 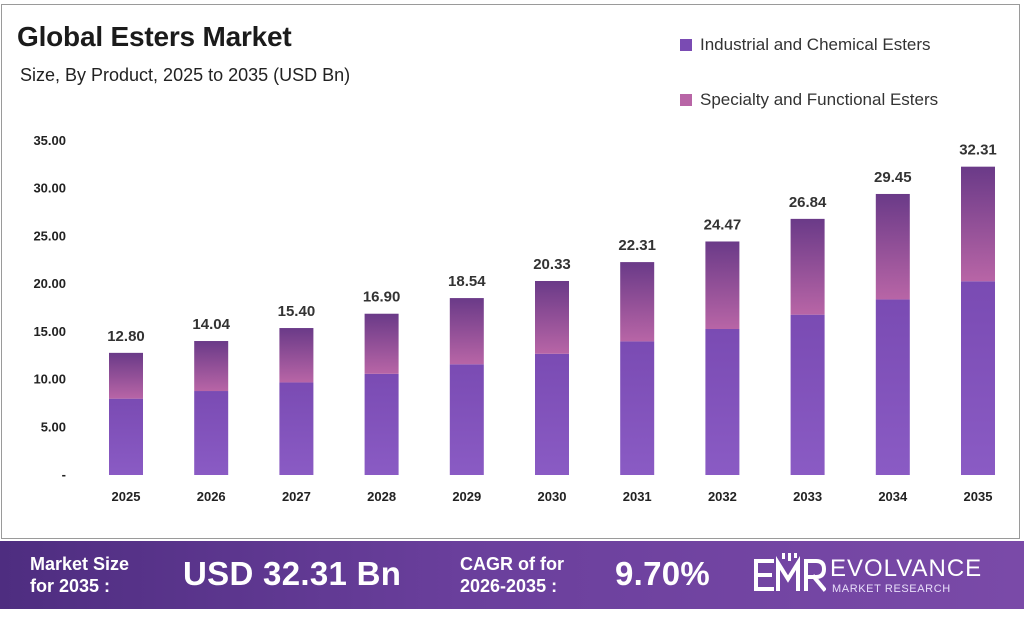 I want to click on legend-item-industrial: Industrial and Chemical Esters, so click(x=809, y=45).